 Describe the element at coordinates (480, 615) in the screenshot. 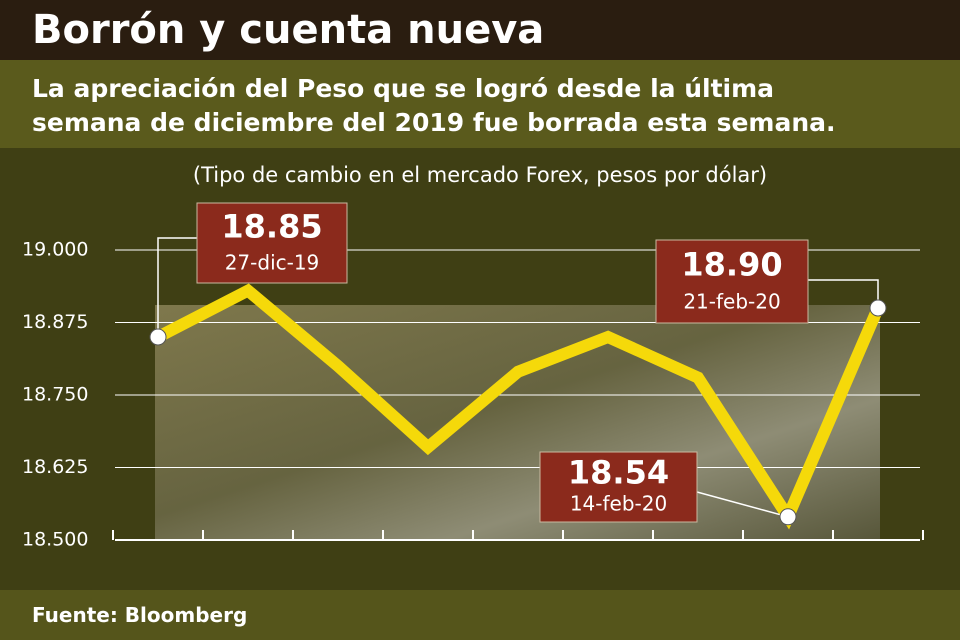

I see `source: Fuente: Bloomberg` at that location.